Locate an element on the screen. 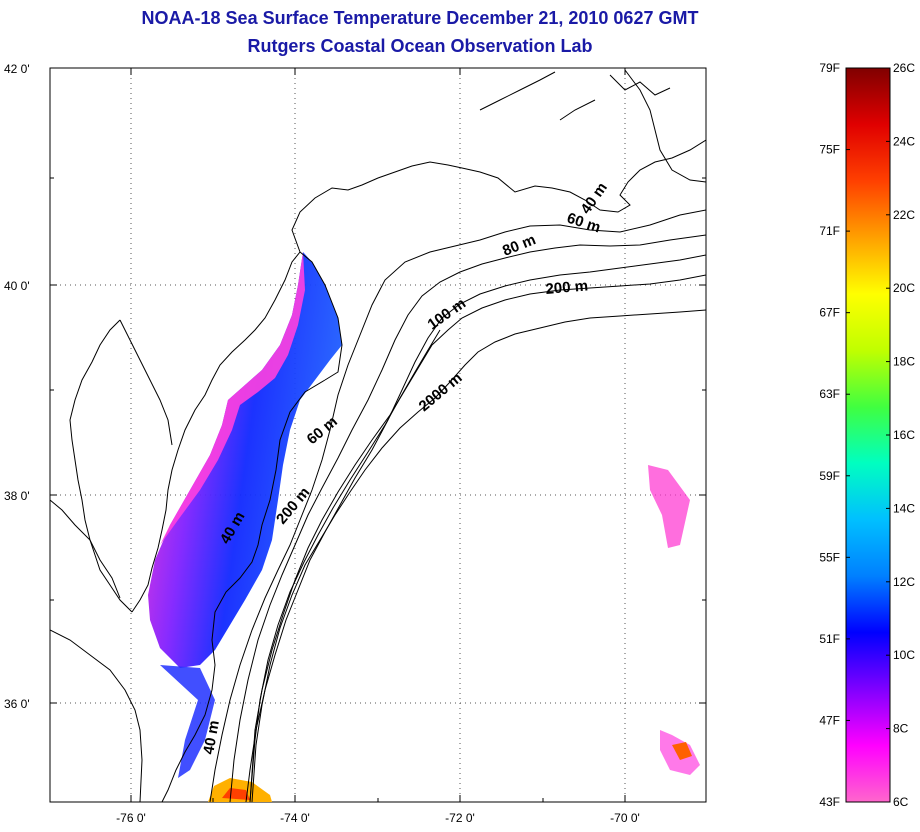 The height and width of the screenshot is (832, 920). colorbar-celsius-label: 20C is located at coordinates (904, 288).